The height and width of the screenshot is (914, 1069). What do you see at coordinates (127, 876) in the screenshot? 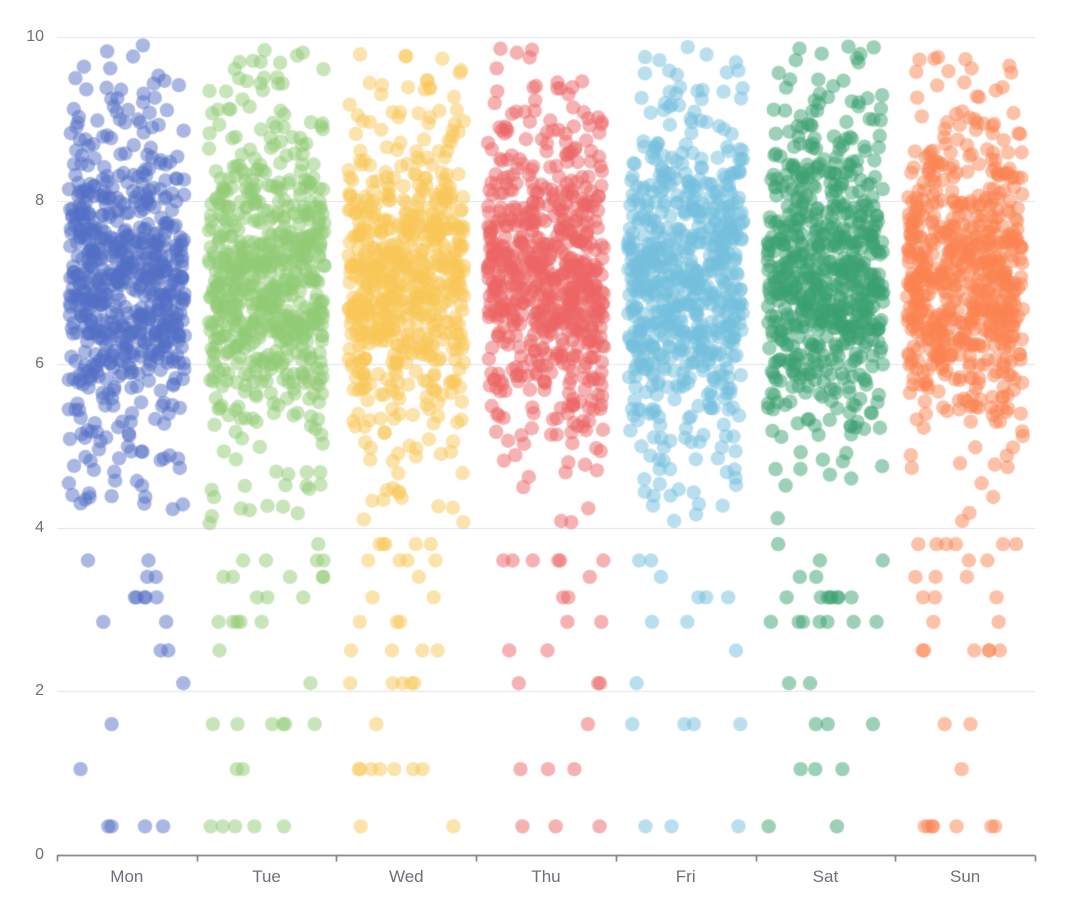
I see `x-axis-label-mon: Mon` at bounding box center [127, 876].